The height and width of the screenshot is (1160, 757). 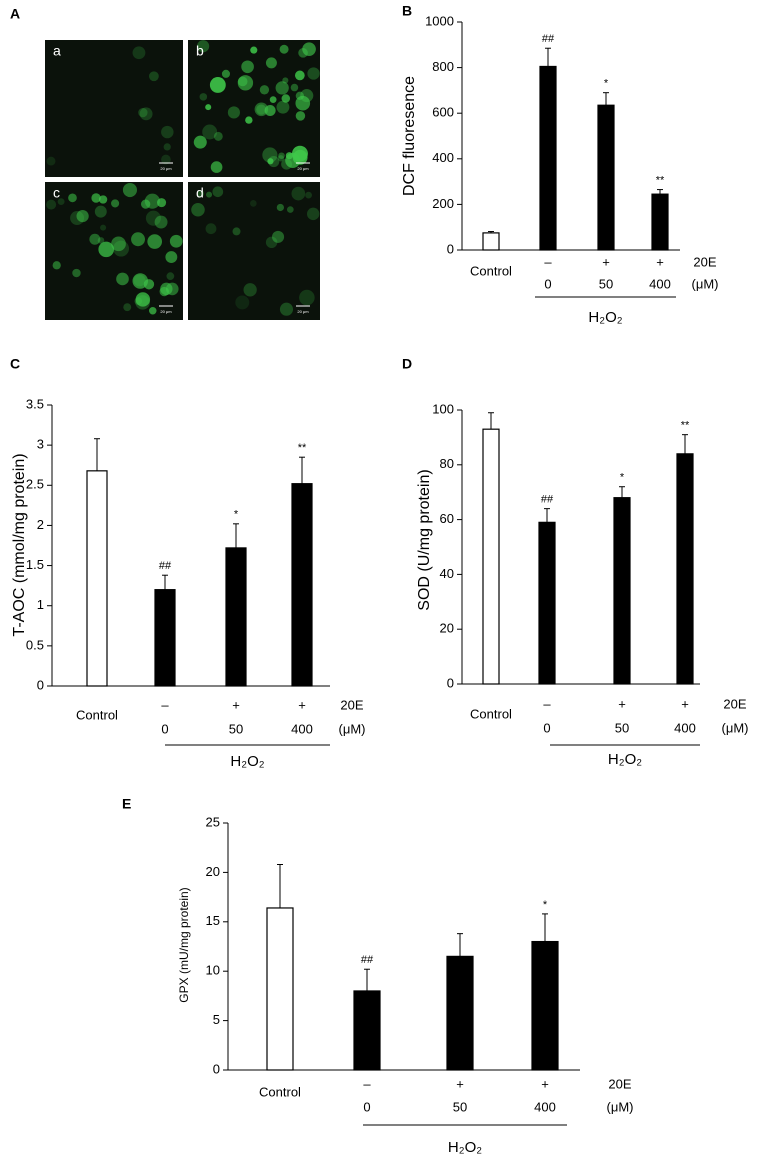 I want to click on y-tick-label: 3, so click(x=40, y=444).